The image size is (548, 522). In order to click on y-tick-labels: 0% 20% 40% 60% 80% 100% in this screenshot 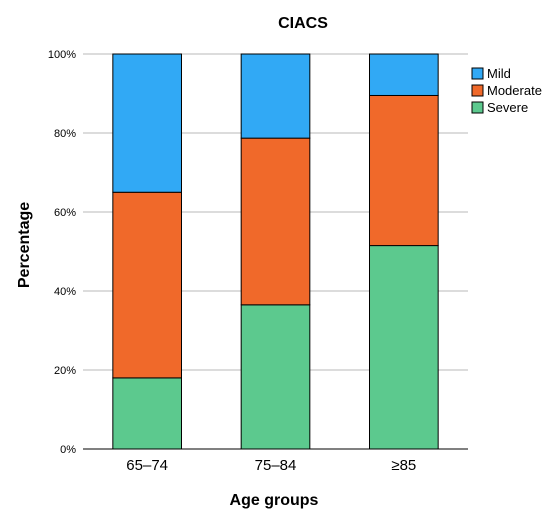, I will do `click(62, 252)`.